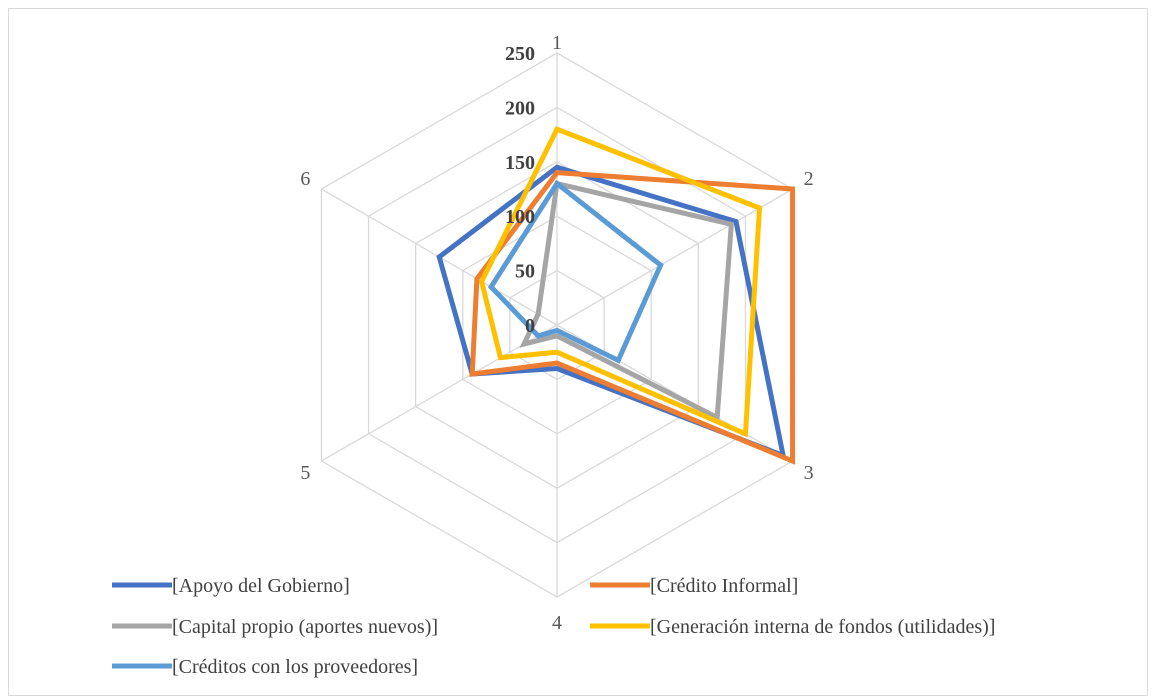  Describe the element at coordinates (557, 43) in the screenshot. I see `category-label-1: 1` at that location.